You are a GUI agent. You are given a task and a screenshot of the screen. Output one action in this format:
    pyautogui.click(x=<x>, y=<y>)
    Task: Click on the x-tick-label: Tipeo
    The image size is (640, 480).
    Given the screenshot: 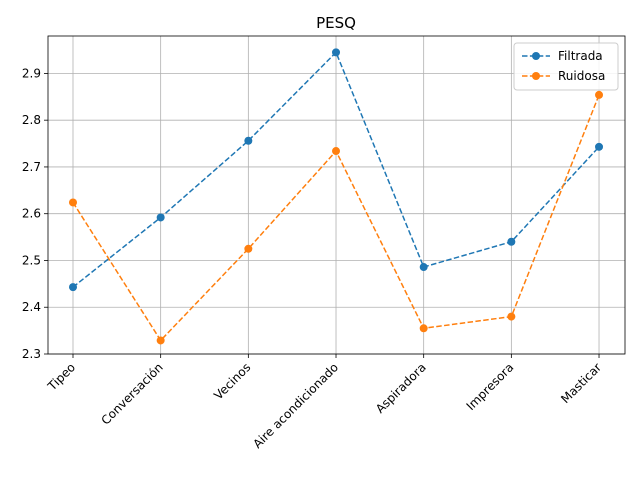 What is the action you would take?
    pyautogui.click(x=61, y=377)
    